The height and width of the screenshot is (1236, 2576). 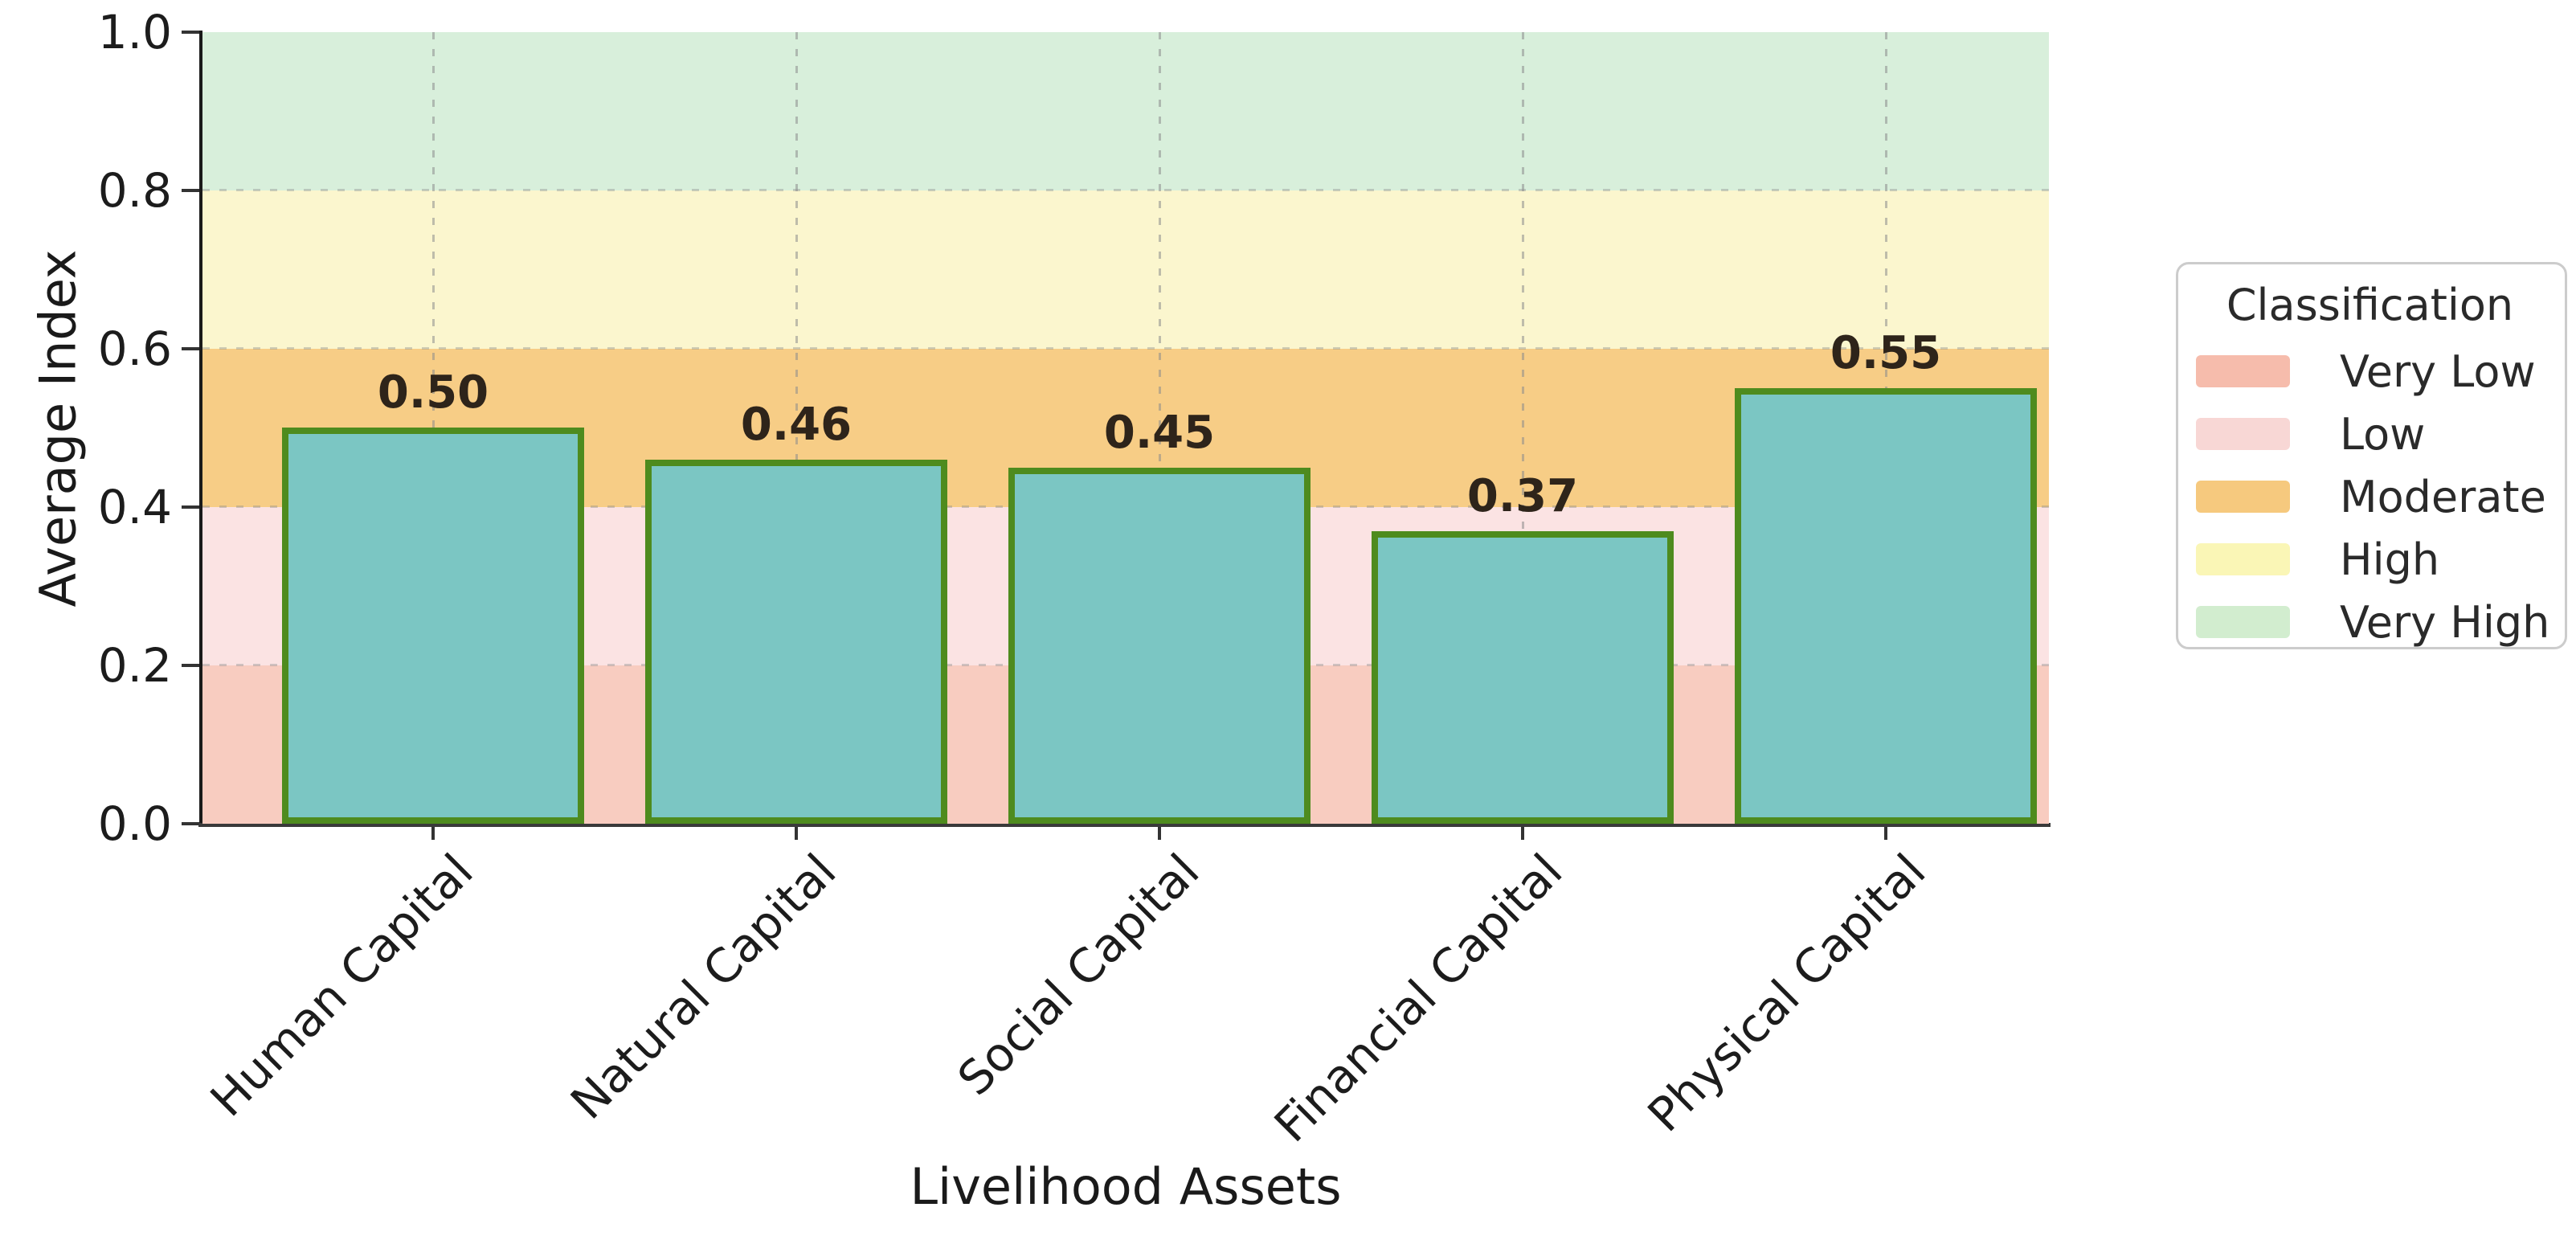 What do you see at coordinates (1418, 998) in the screenshot?
I see `x-tick-label-financial-capital: Financial Capital` at bounding box center [1418, 998].